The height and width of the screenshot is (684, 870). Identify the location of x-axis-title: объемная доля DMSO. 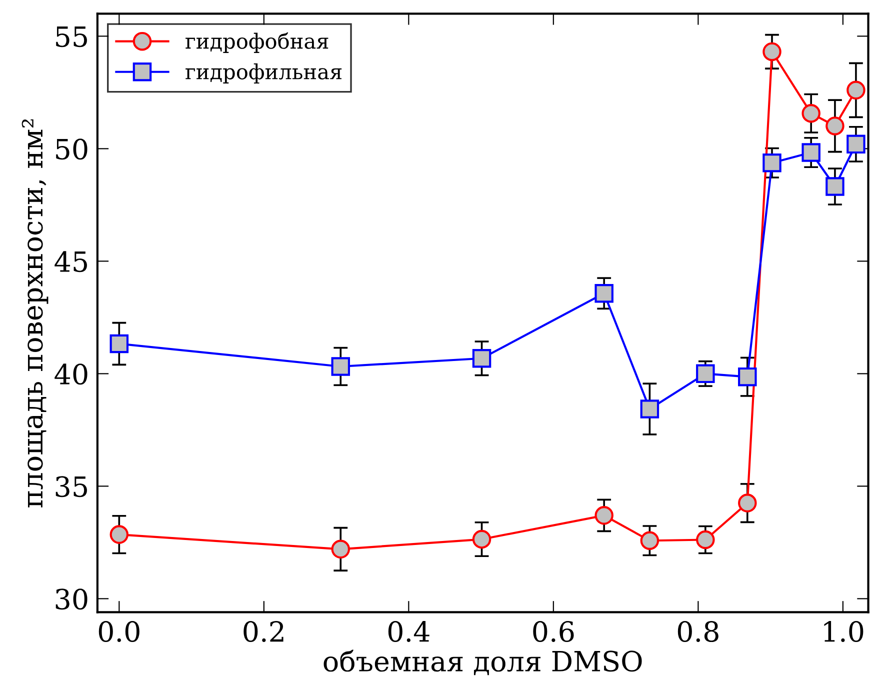
(483, 663).